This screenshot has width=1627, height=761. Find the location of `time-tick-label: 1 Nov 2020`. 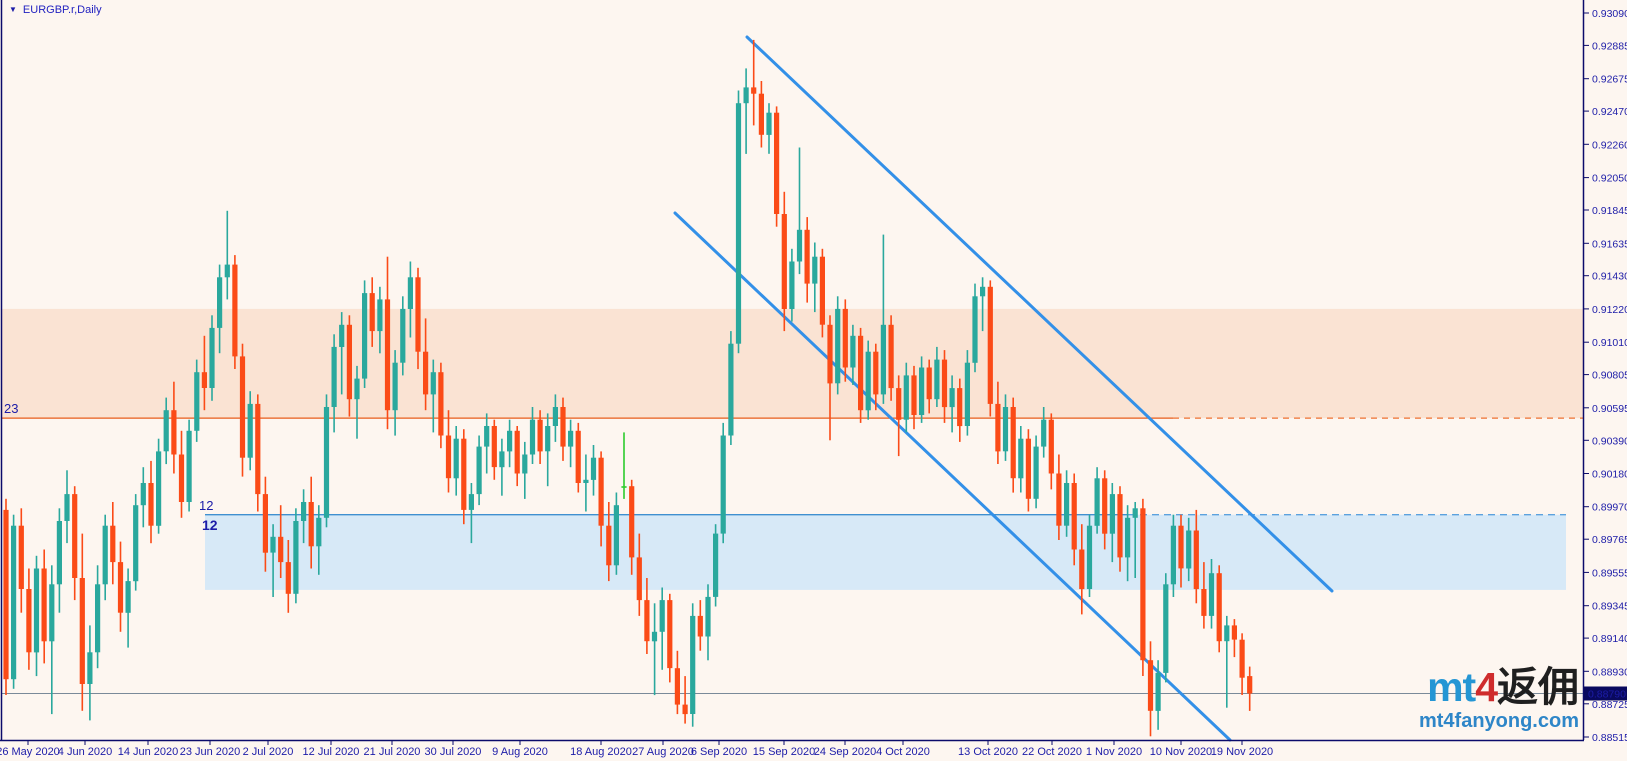

time-tick-label: 1 Nov 2020 is located at coordinates (1114, 752).